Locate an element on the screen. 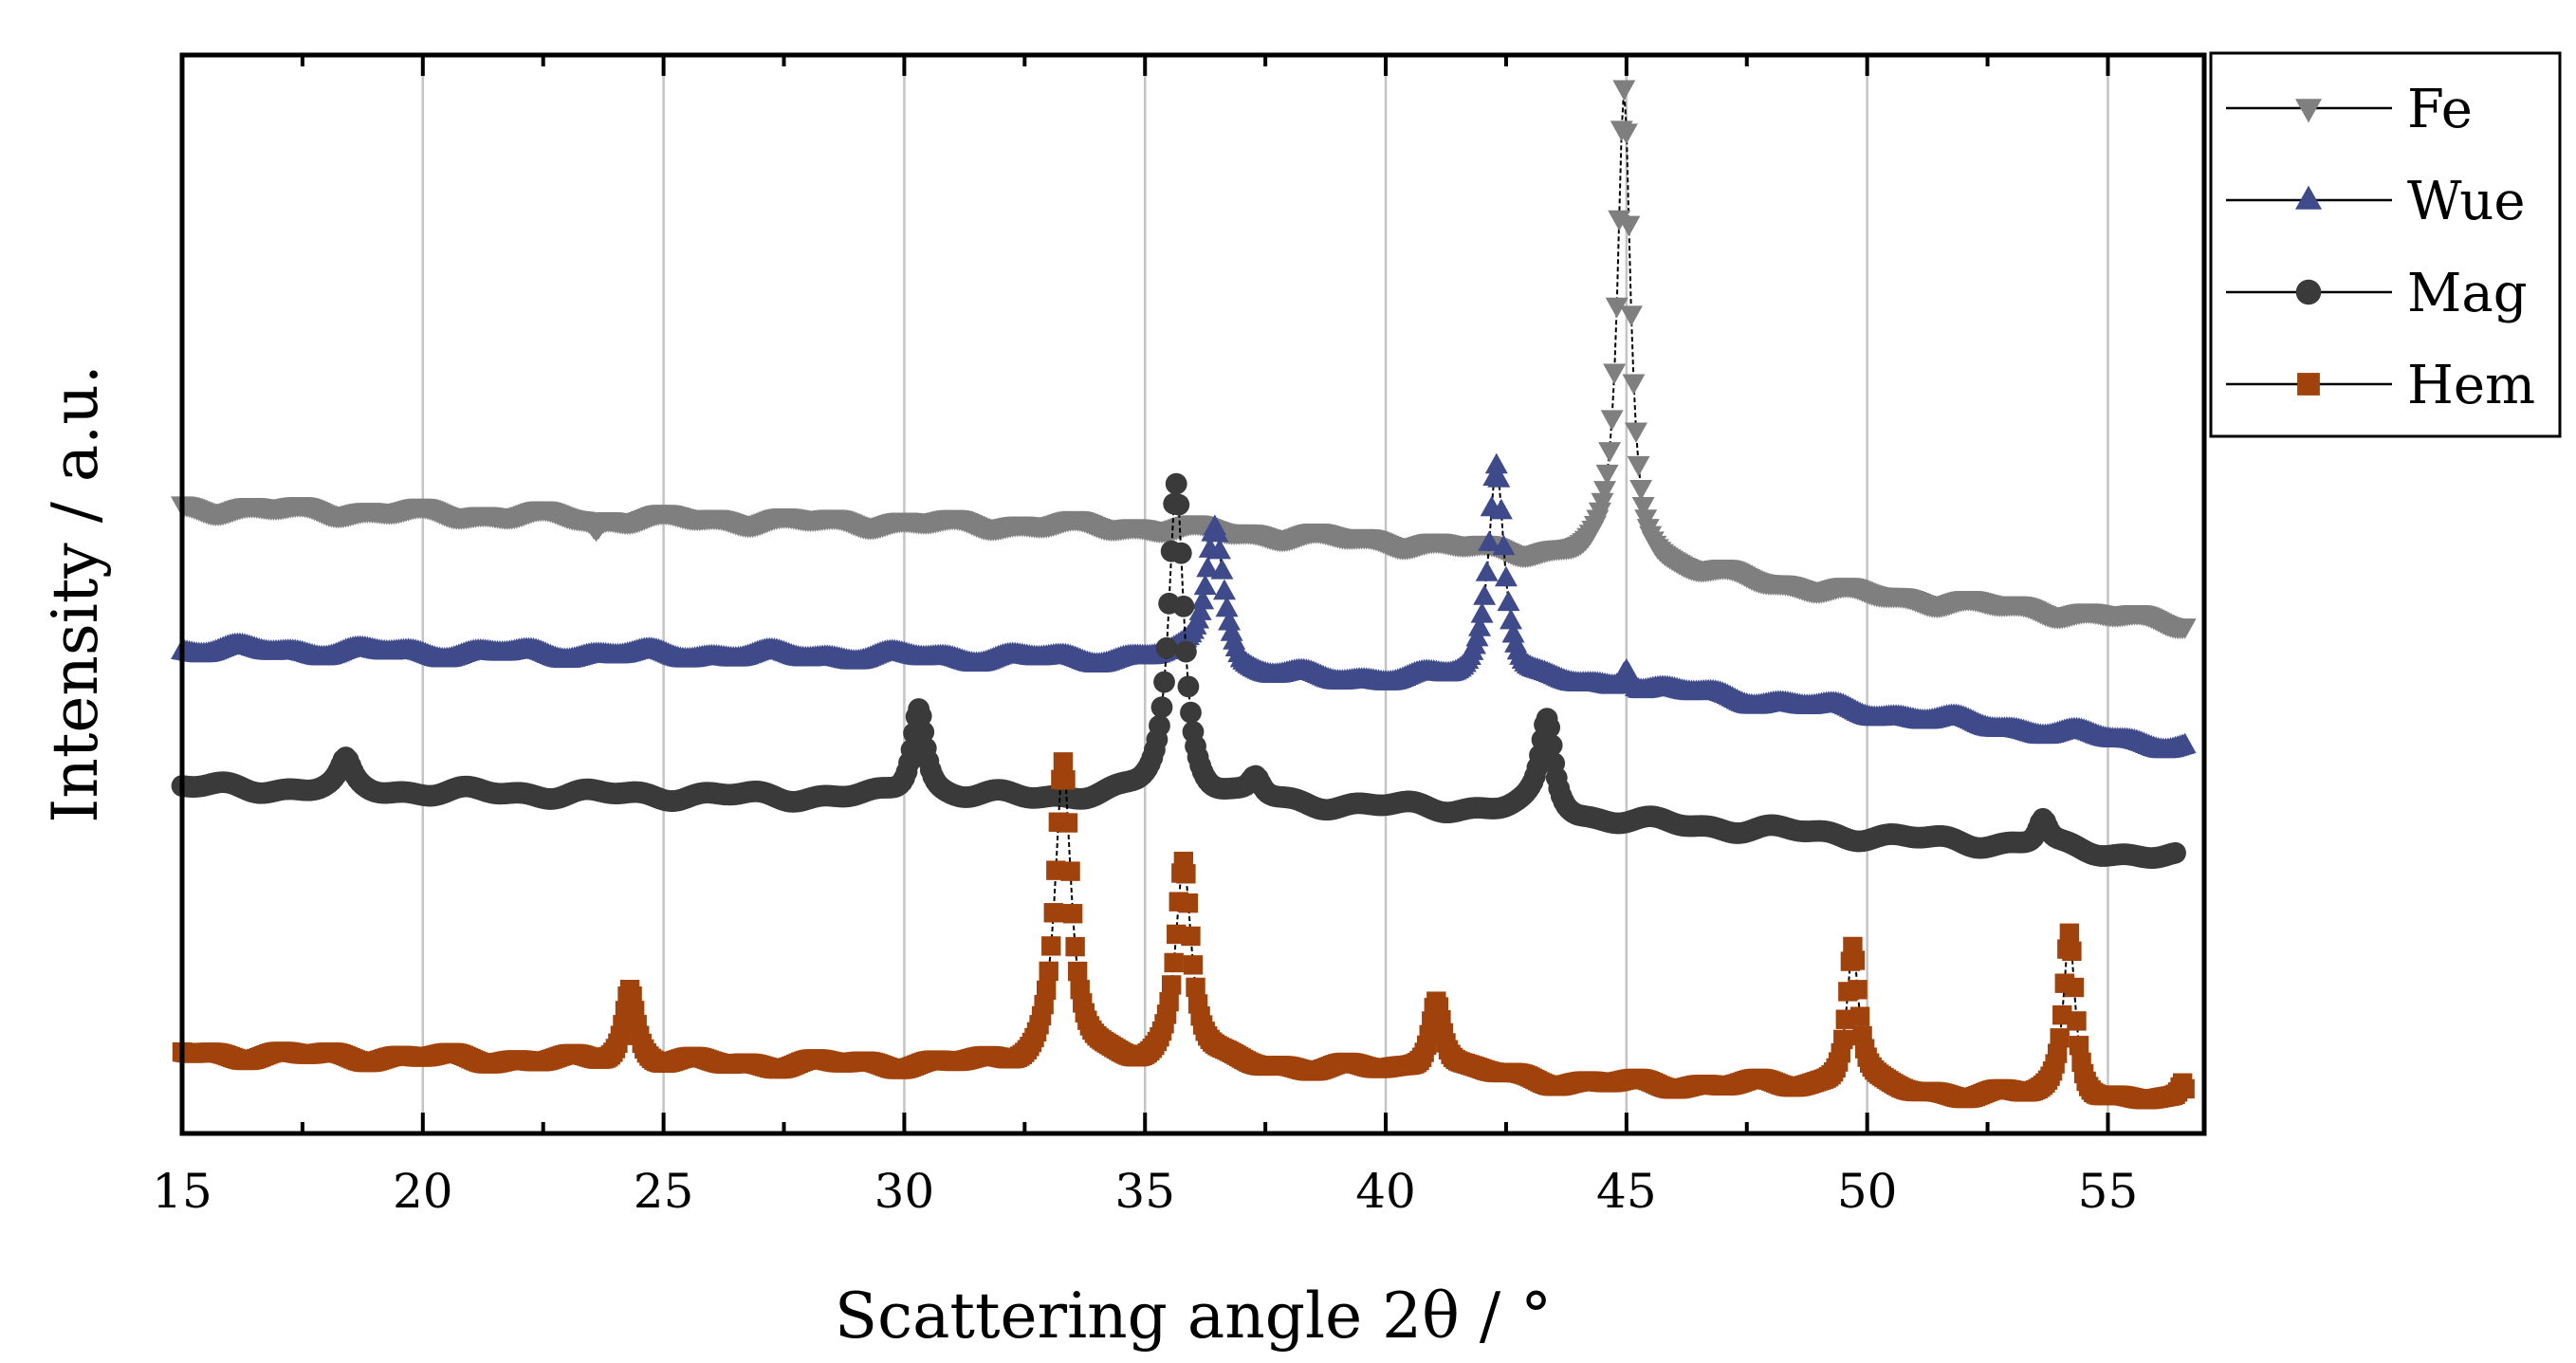 The width and height of the screenshot is (2576, 1363). legend: Fe Wue Mag Hem is located at coordinates (2385, 244).